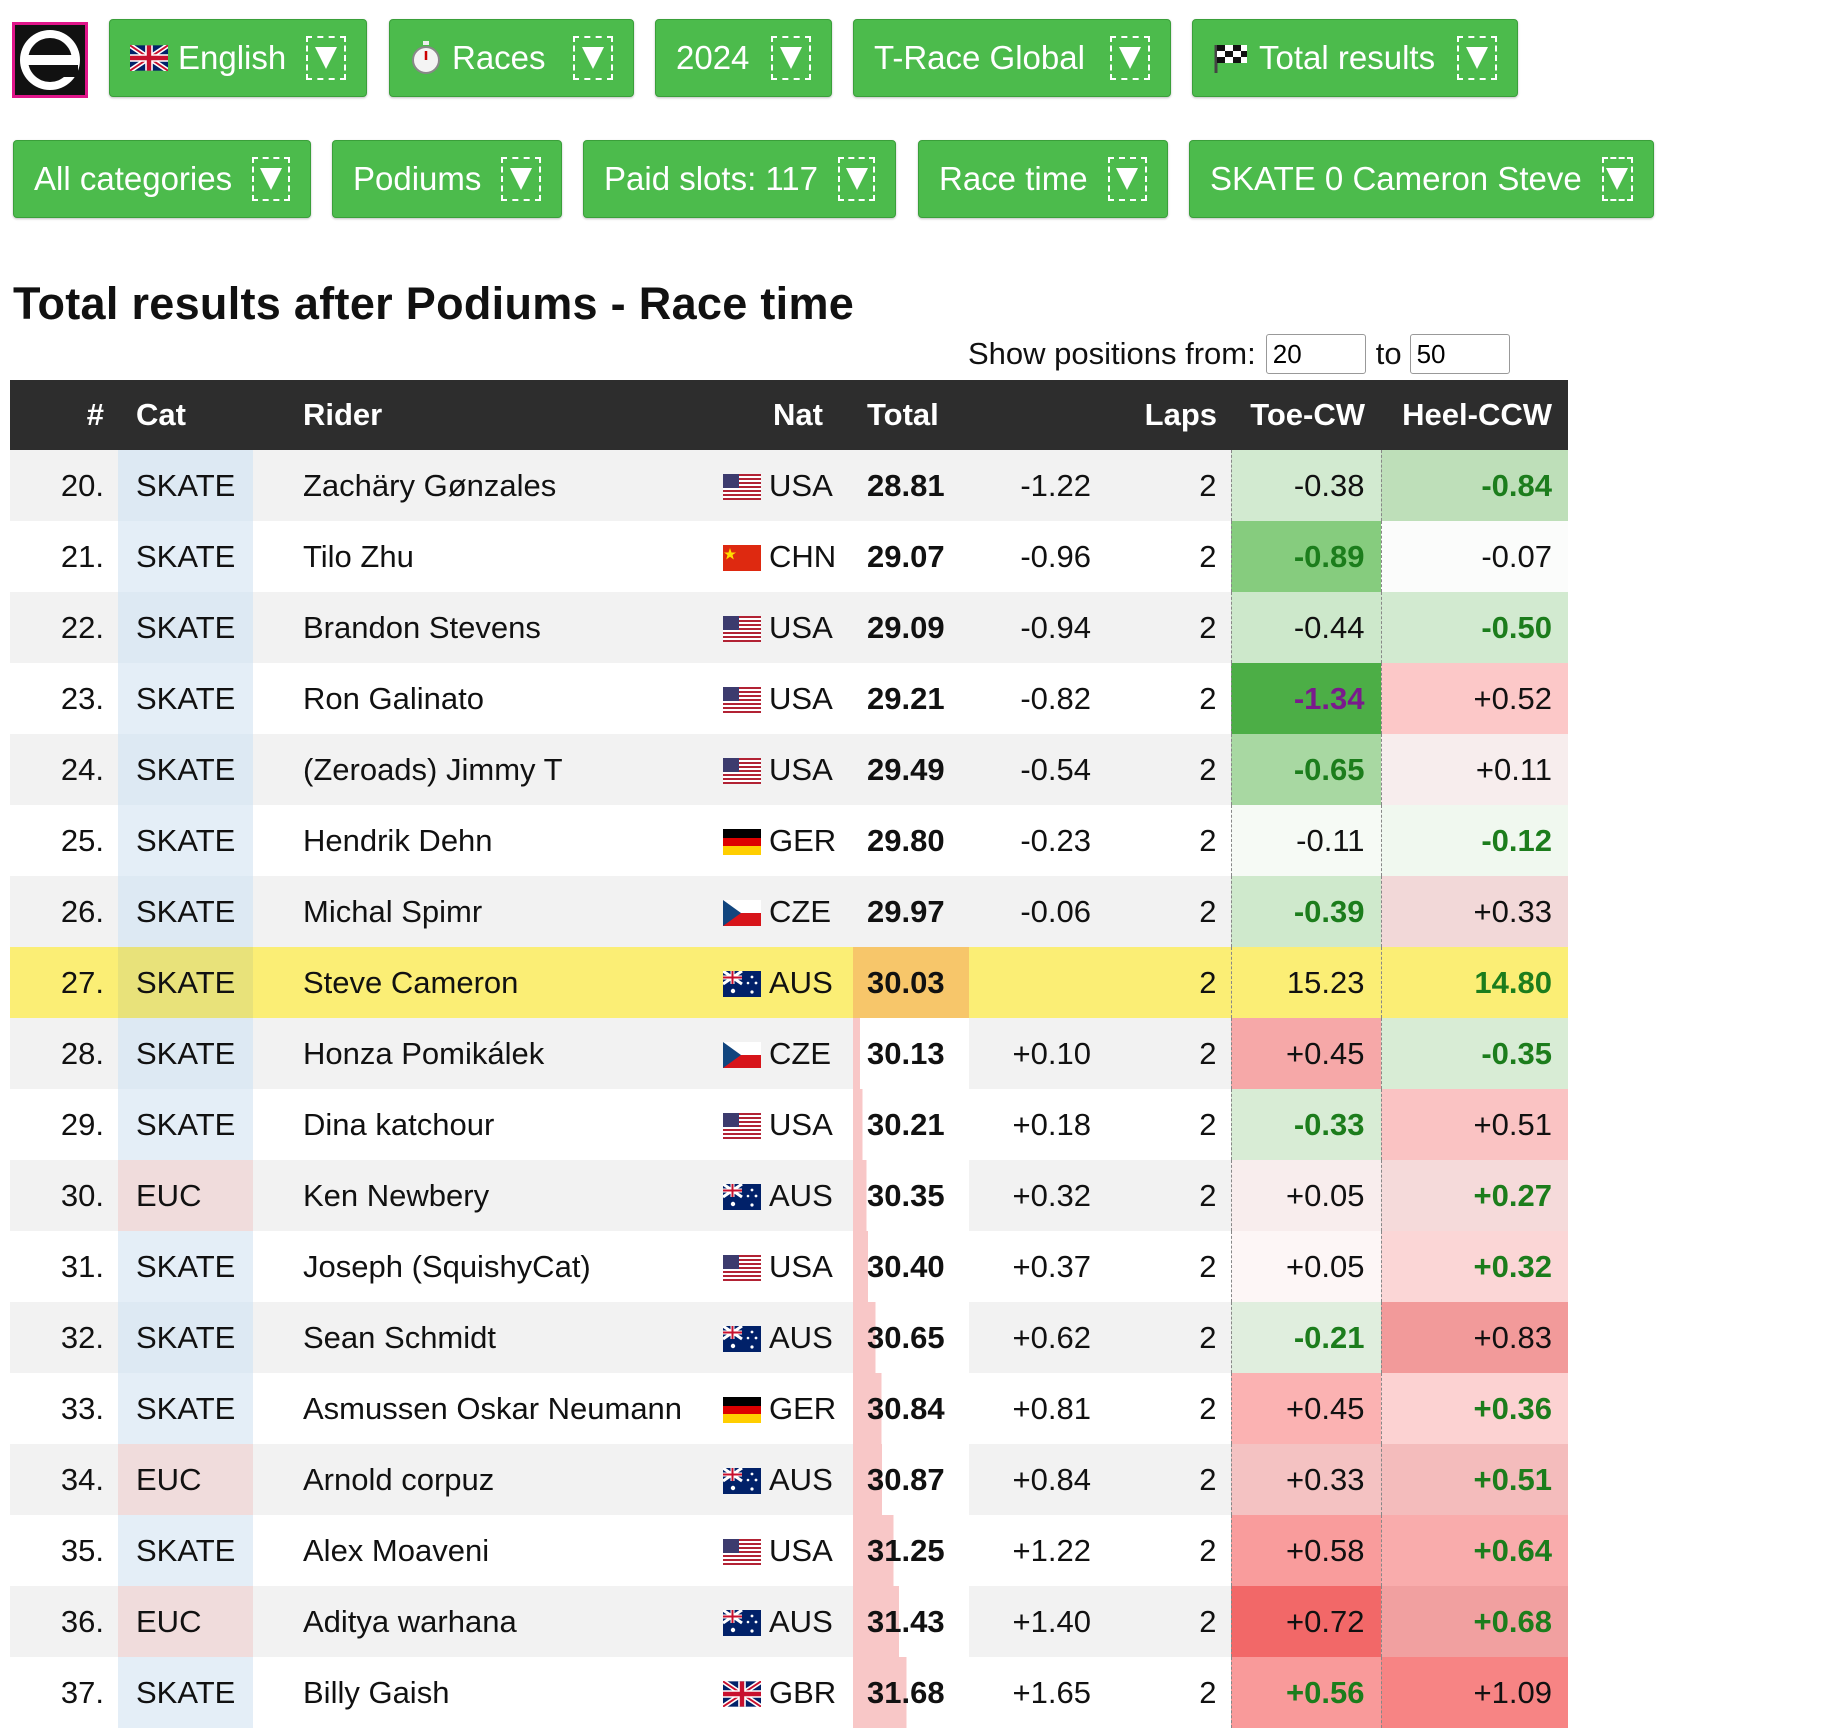 This screenshot has width=1826, height=1728. What do you see at coordinates (478, 1550) in the screenshot?
I see `rider-name: Alex Moaveni` at bounding box center [478, 1550].